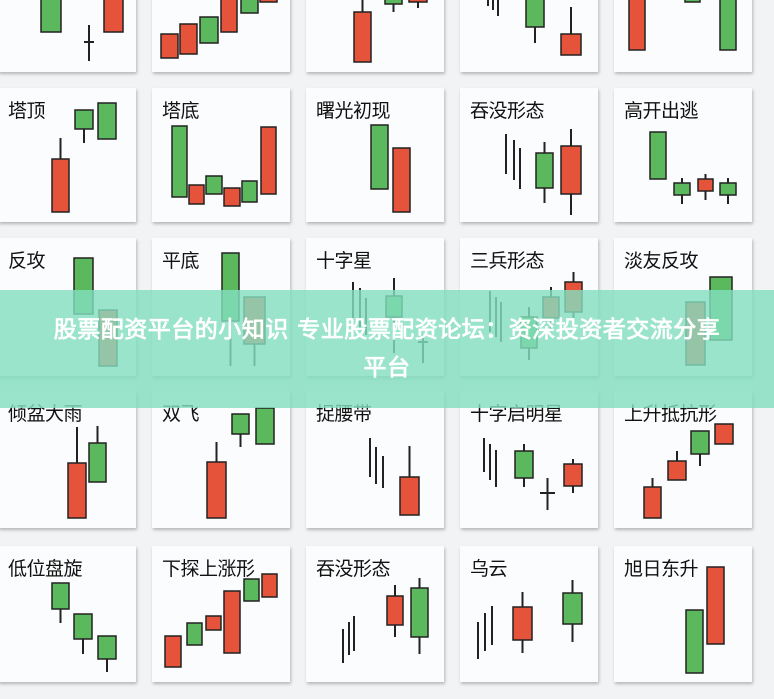 The image size is (774, 699). Describe the element at coordinates (181, 414) in the screenshot. I see `pattern-label: 双飞` at that location.